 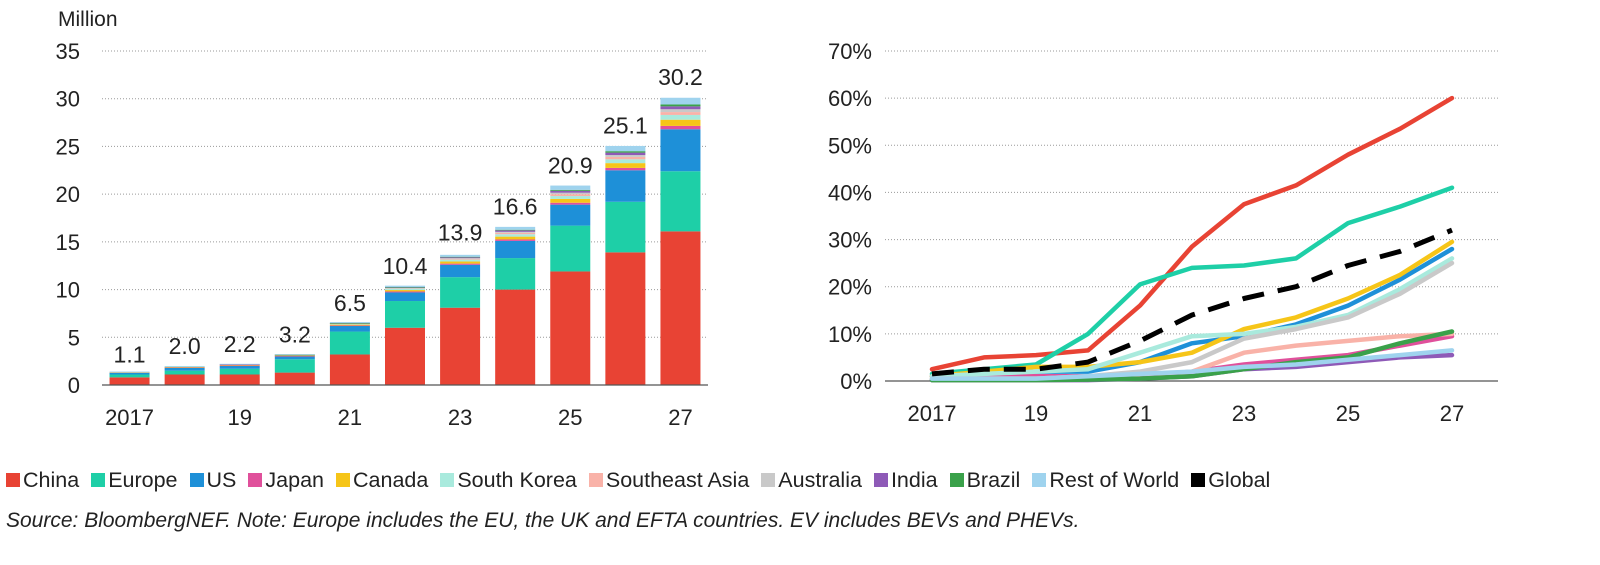 What do you see at coordinates (143, 479) in the screenshot?
I see `legend-label: Europe` at bounding box center [143, 479].